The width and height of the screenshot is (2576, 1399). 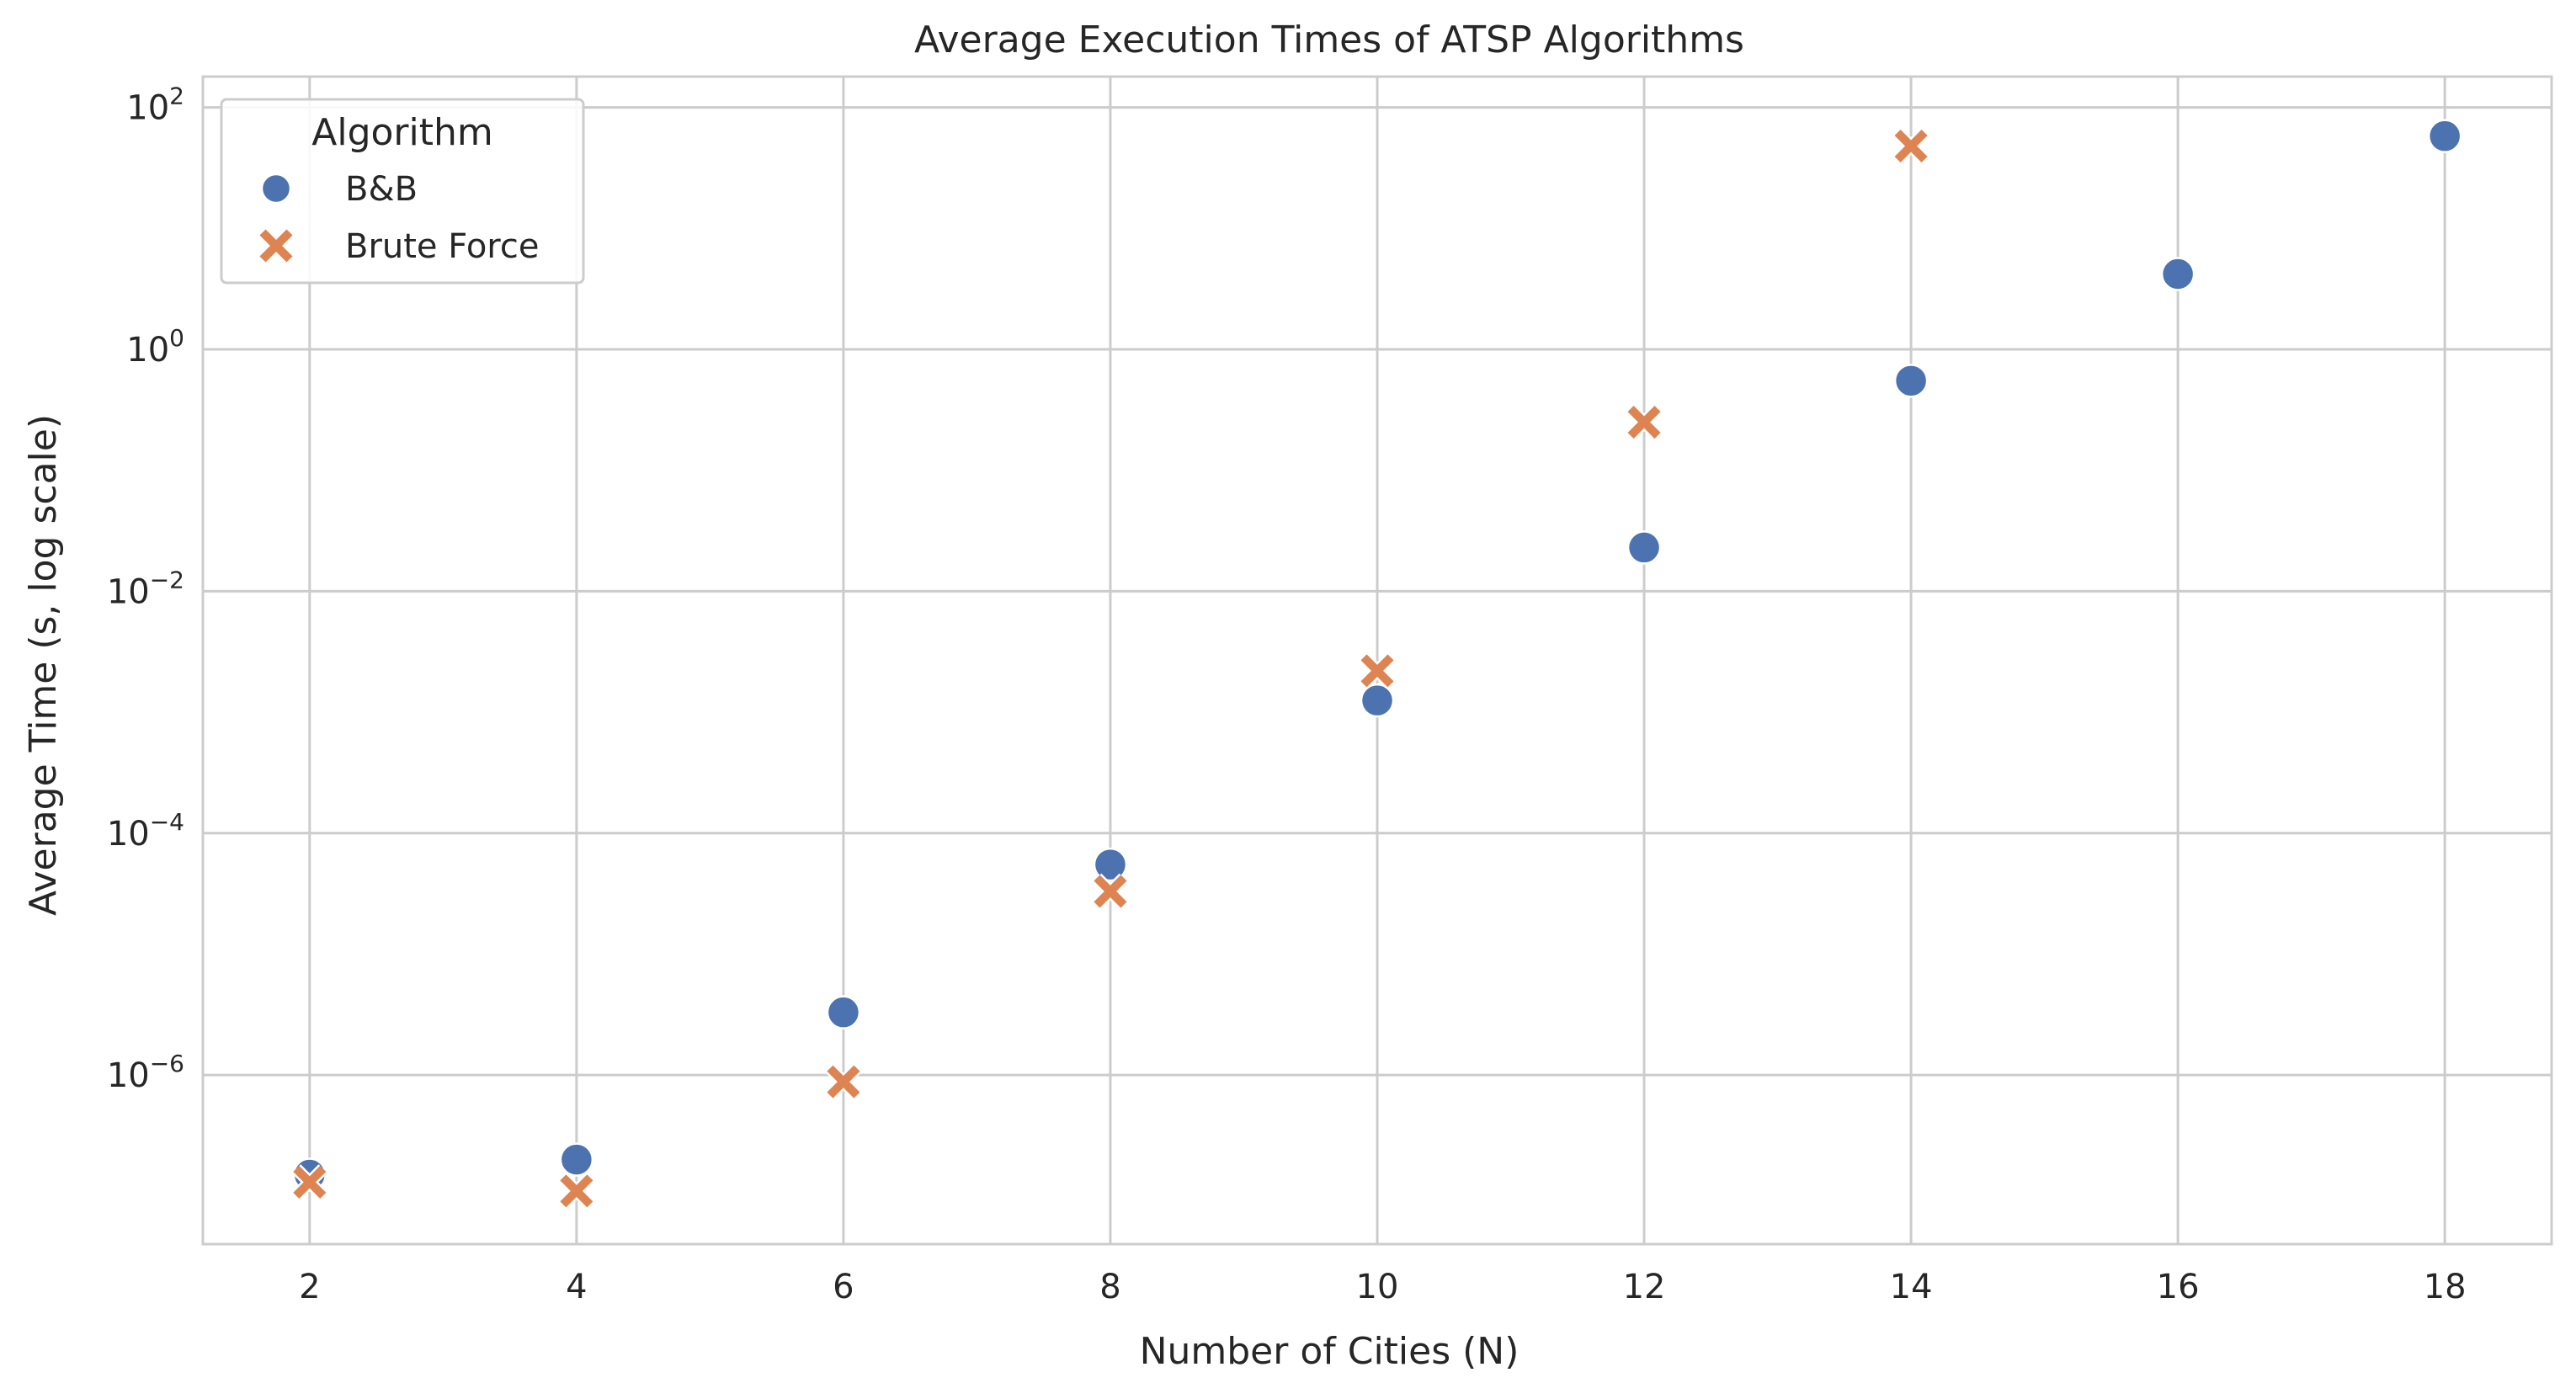 What do you see at coordinates (276, 189) in the screenshot?
I see `legend-bnb-marker` at bounding box center [276, 189].